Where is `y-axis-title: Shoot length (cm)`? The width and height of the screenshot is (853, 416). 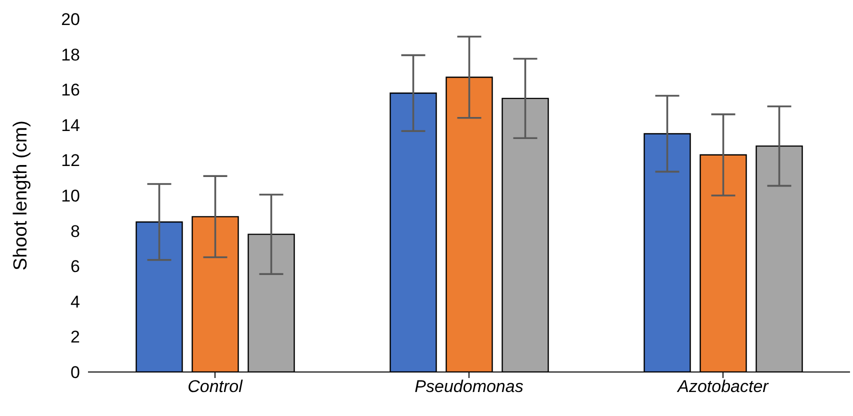
y-axis-title: Shoot length (cm) is located at coordinates (21, 195).